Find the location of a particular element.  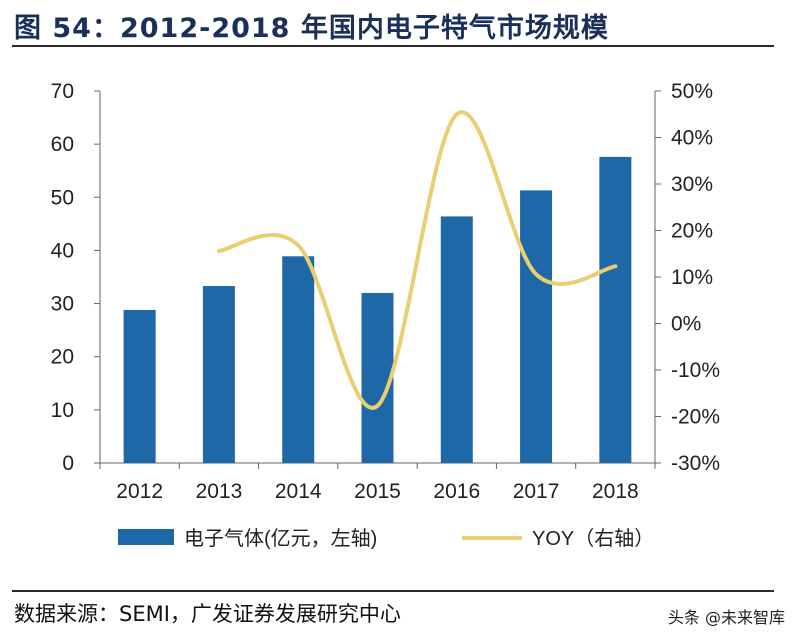

left-axis-tick-label: 50 is located at coordinates (62, 197).